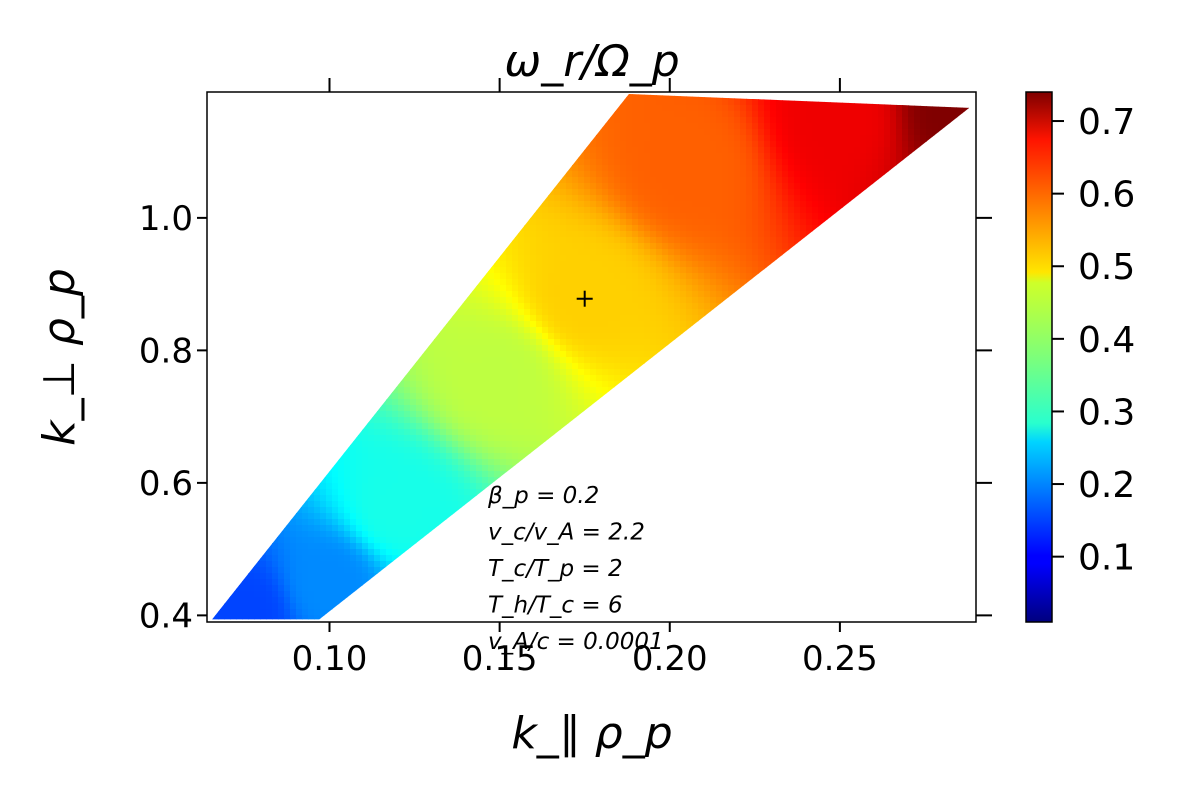 The height and width of the screenshot is (800, 1200). What do you see at coordinates (591, 61) in the screenshot?
I see `chart-title: ω_r/Ω_p` at bounding box center [591, 61].